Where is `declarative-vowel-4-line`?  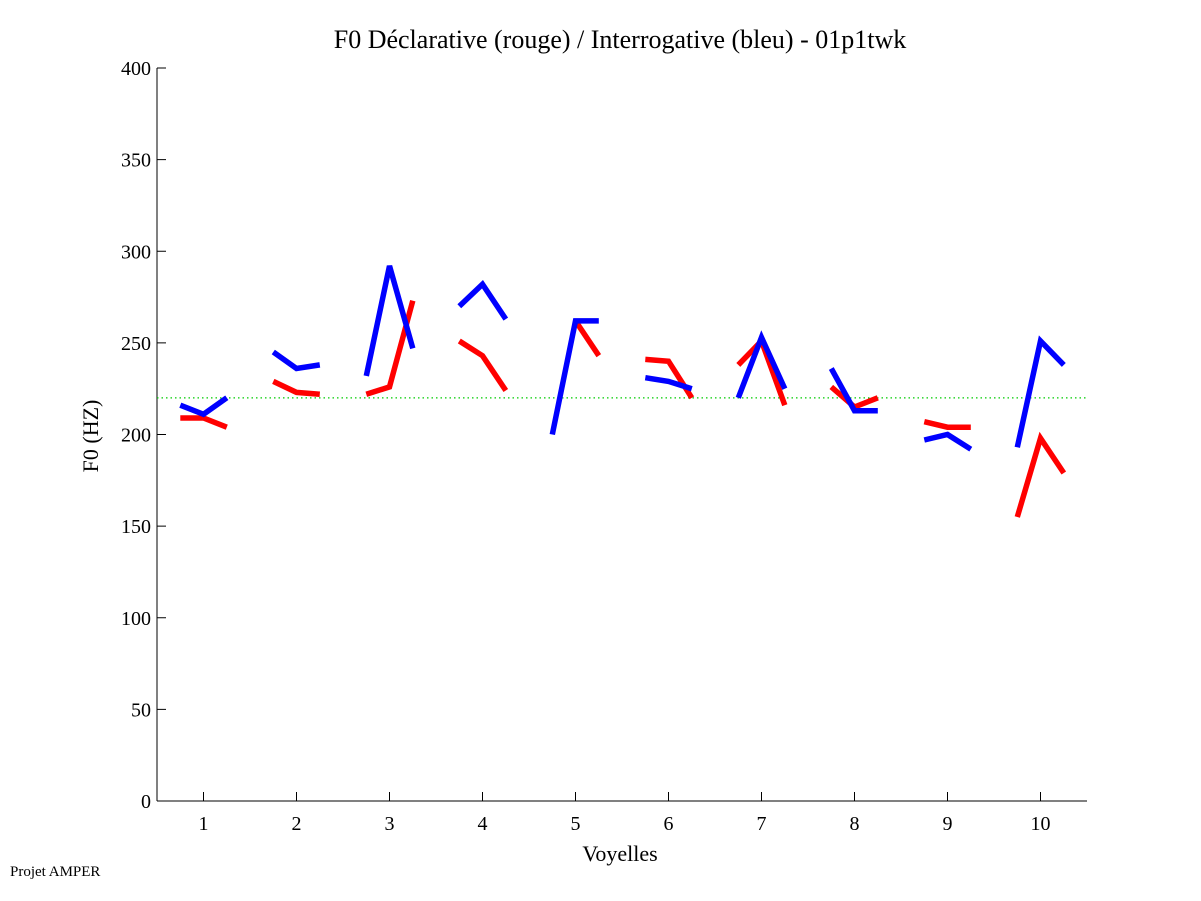 declarative-vowel-4-line is located at coordinates (483, 365).